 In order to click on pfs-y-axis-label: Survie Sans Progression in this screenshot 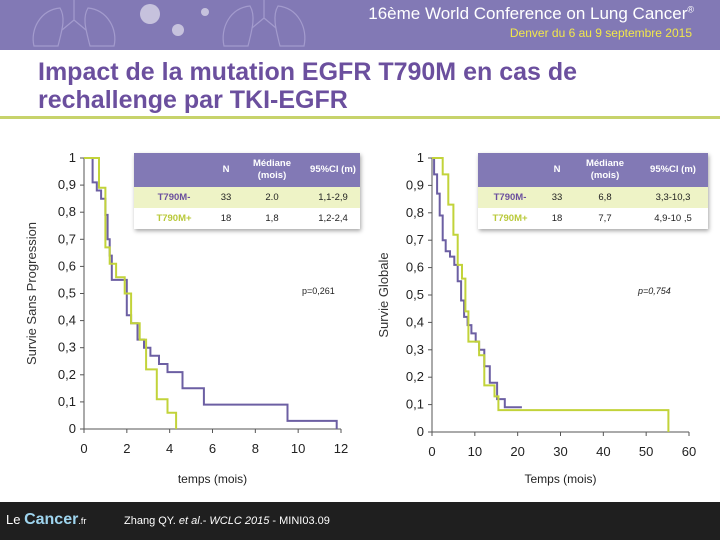, I will do `click(31, 293)`.